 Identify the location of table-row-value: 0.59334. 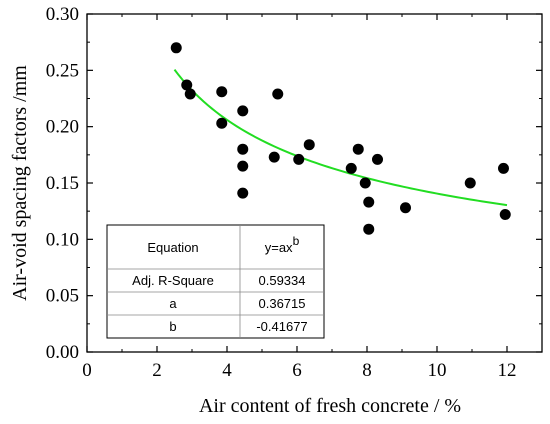
(282, 280).